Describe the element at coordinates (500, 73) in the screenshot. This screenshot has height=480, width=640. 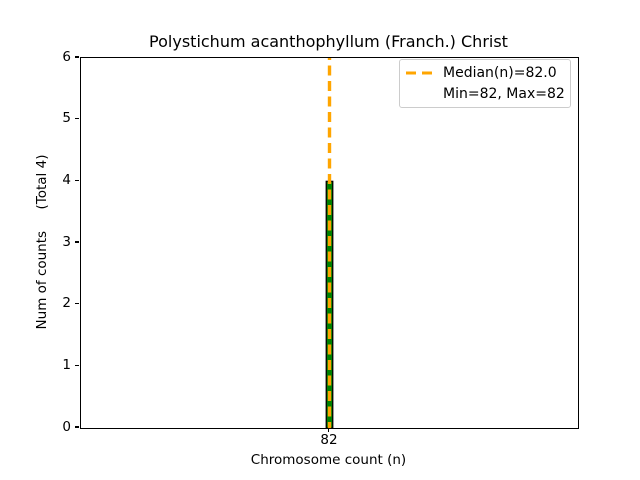
I see `legend-label-median: Median(n)=82.0` at that location.